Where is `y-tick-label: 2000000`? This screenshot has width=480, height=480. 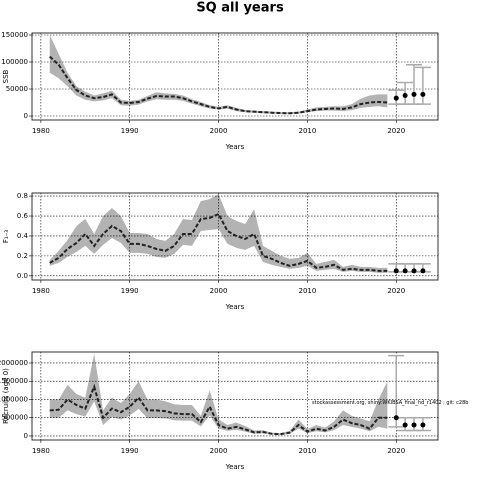
y-tick-label: 2000000 is located at coordinates (14, 363).